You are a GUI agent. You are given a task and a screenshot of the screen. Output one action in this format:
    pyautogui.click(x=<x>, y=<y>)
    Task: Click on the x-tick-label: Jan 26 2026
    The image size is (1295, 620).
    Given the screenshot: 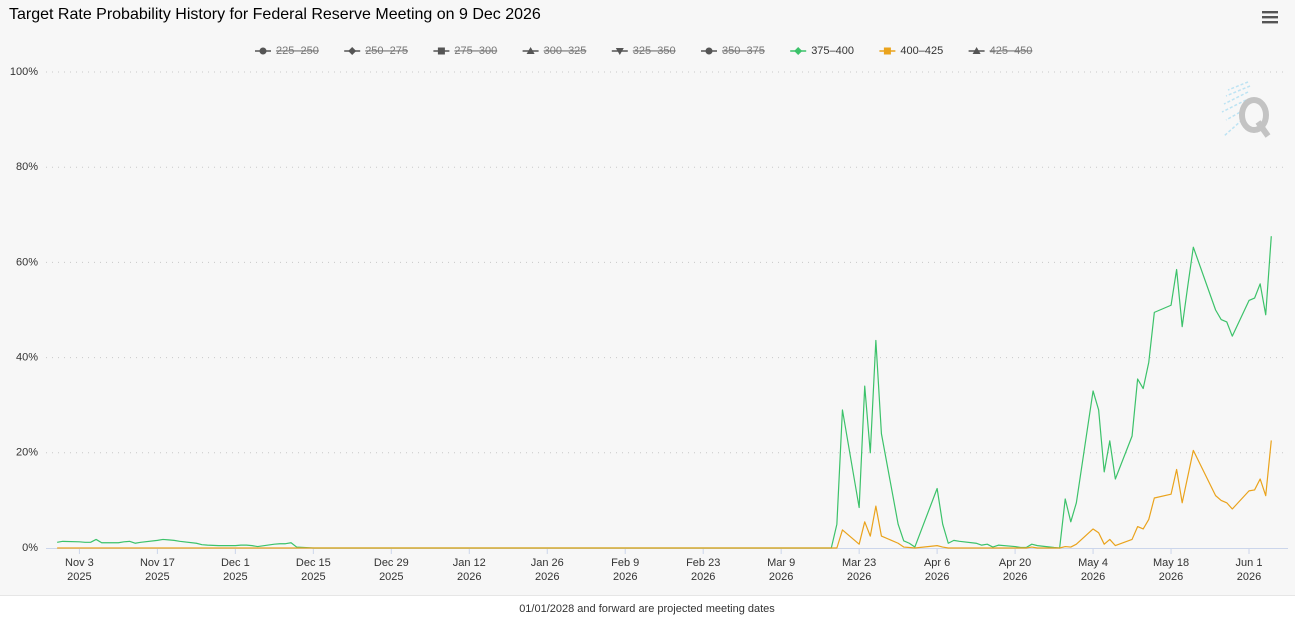 What is the action you would take?
    pyautogui.click(x=547, y=570)
    